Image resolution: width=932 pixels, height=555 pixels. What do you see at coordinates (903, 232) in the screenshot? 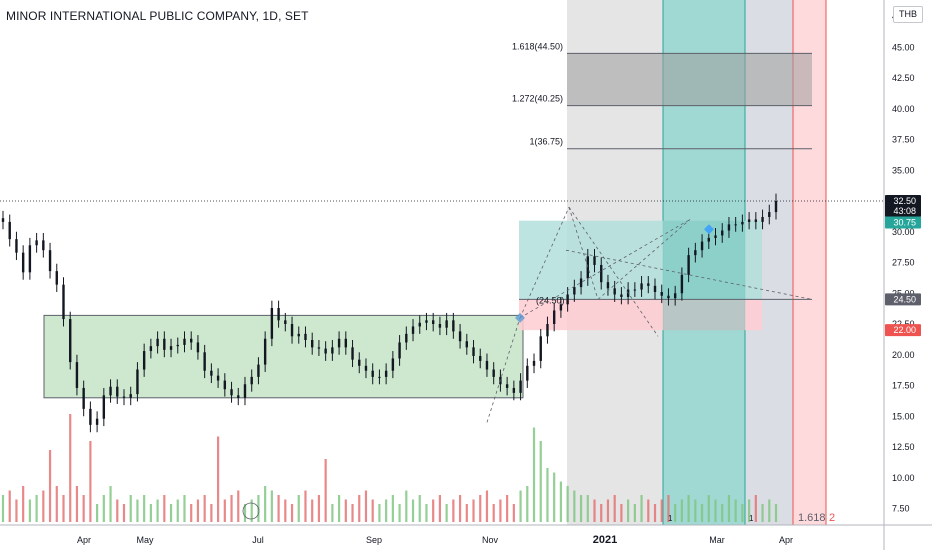
I see `y-tick-label: 30.00` at bounding box center [903, 232].